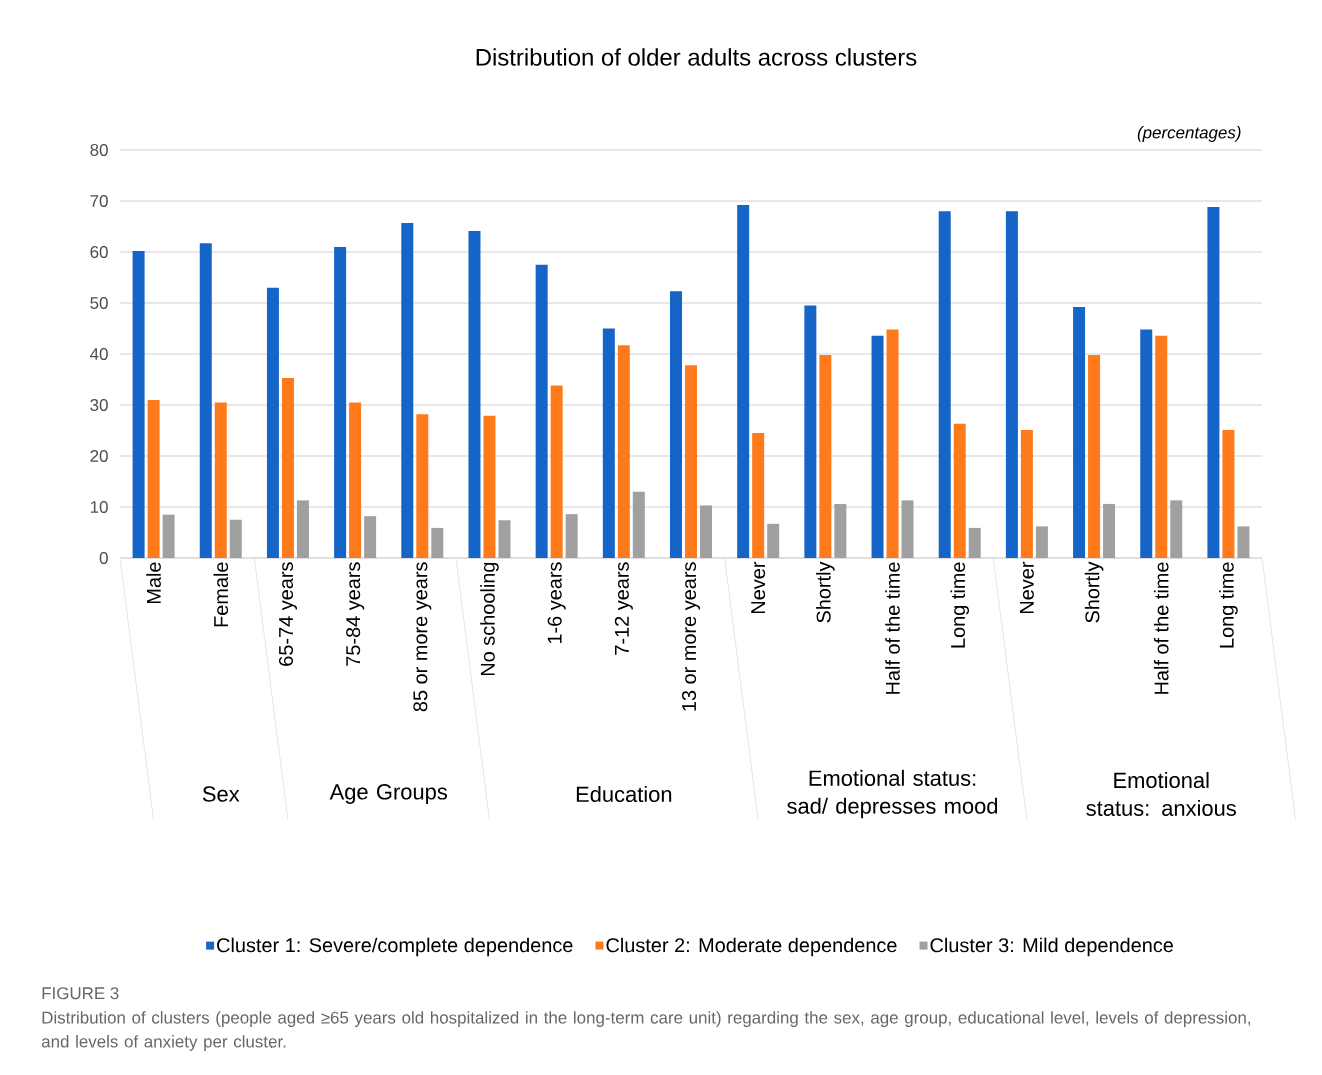 The width and height of the screenshot is (1322, 1075). I want to click on text: (percentages), so click(1189, 134).